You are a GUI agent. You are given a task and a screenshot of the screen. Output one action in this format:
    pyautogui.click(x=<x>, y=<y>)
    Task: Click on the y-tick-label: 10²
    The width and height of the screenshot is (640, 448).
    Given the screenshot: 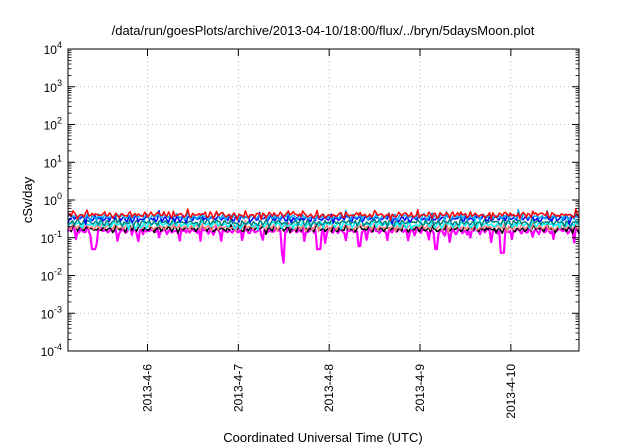 What is the action you would take?
    pyautogui.click(x=53, y=124)
    